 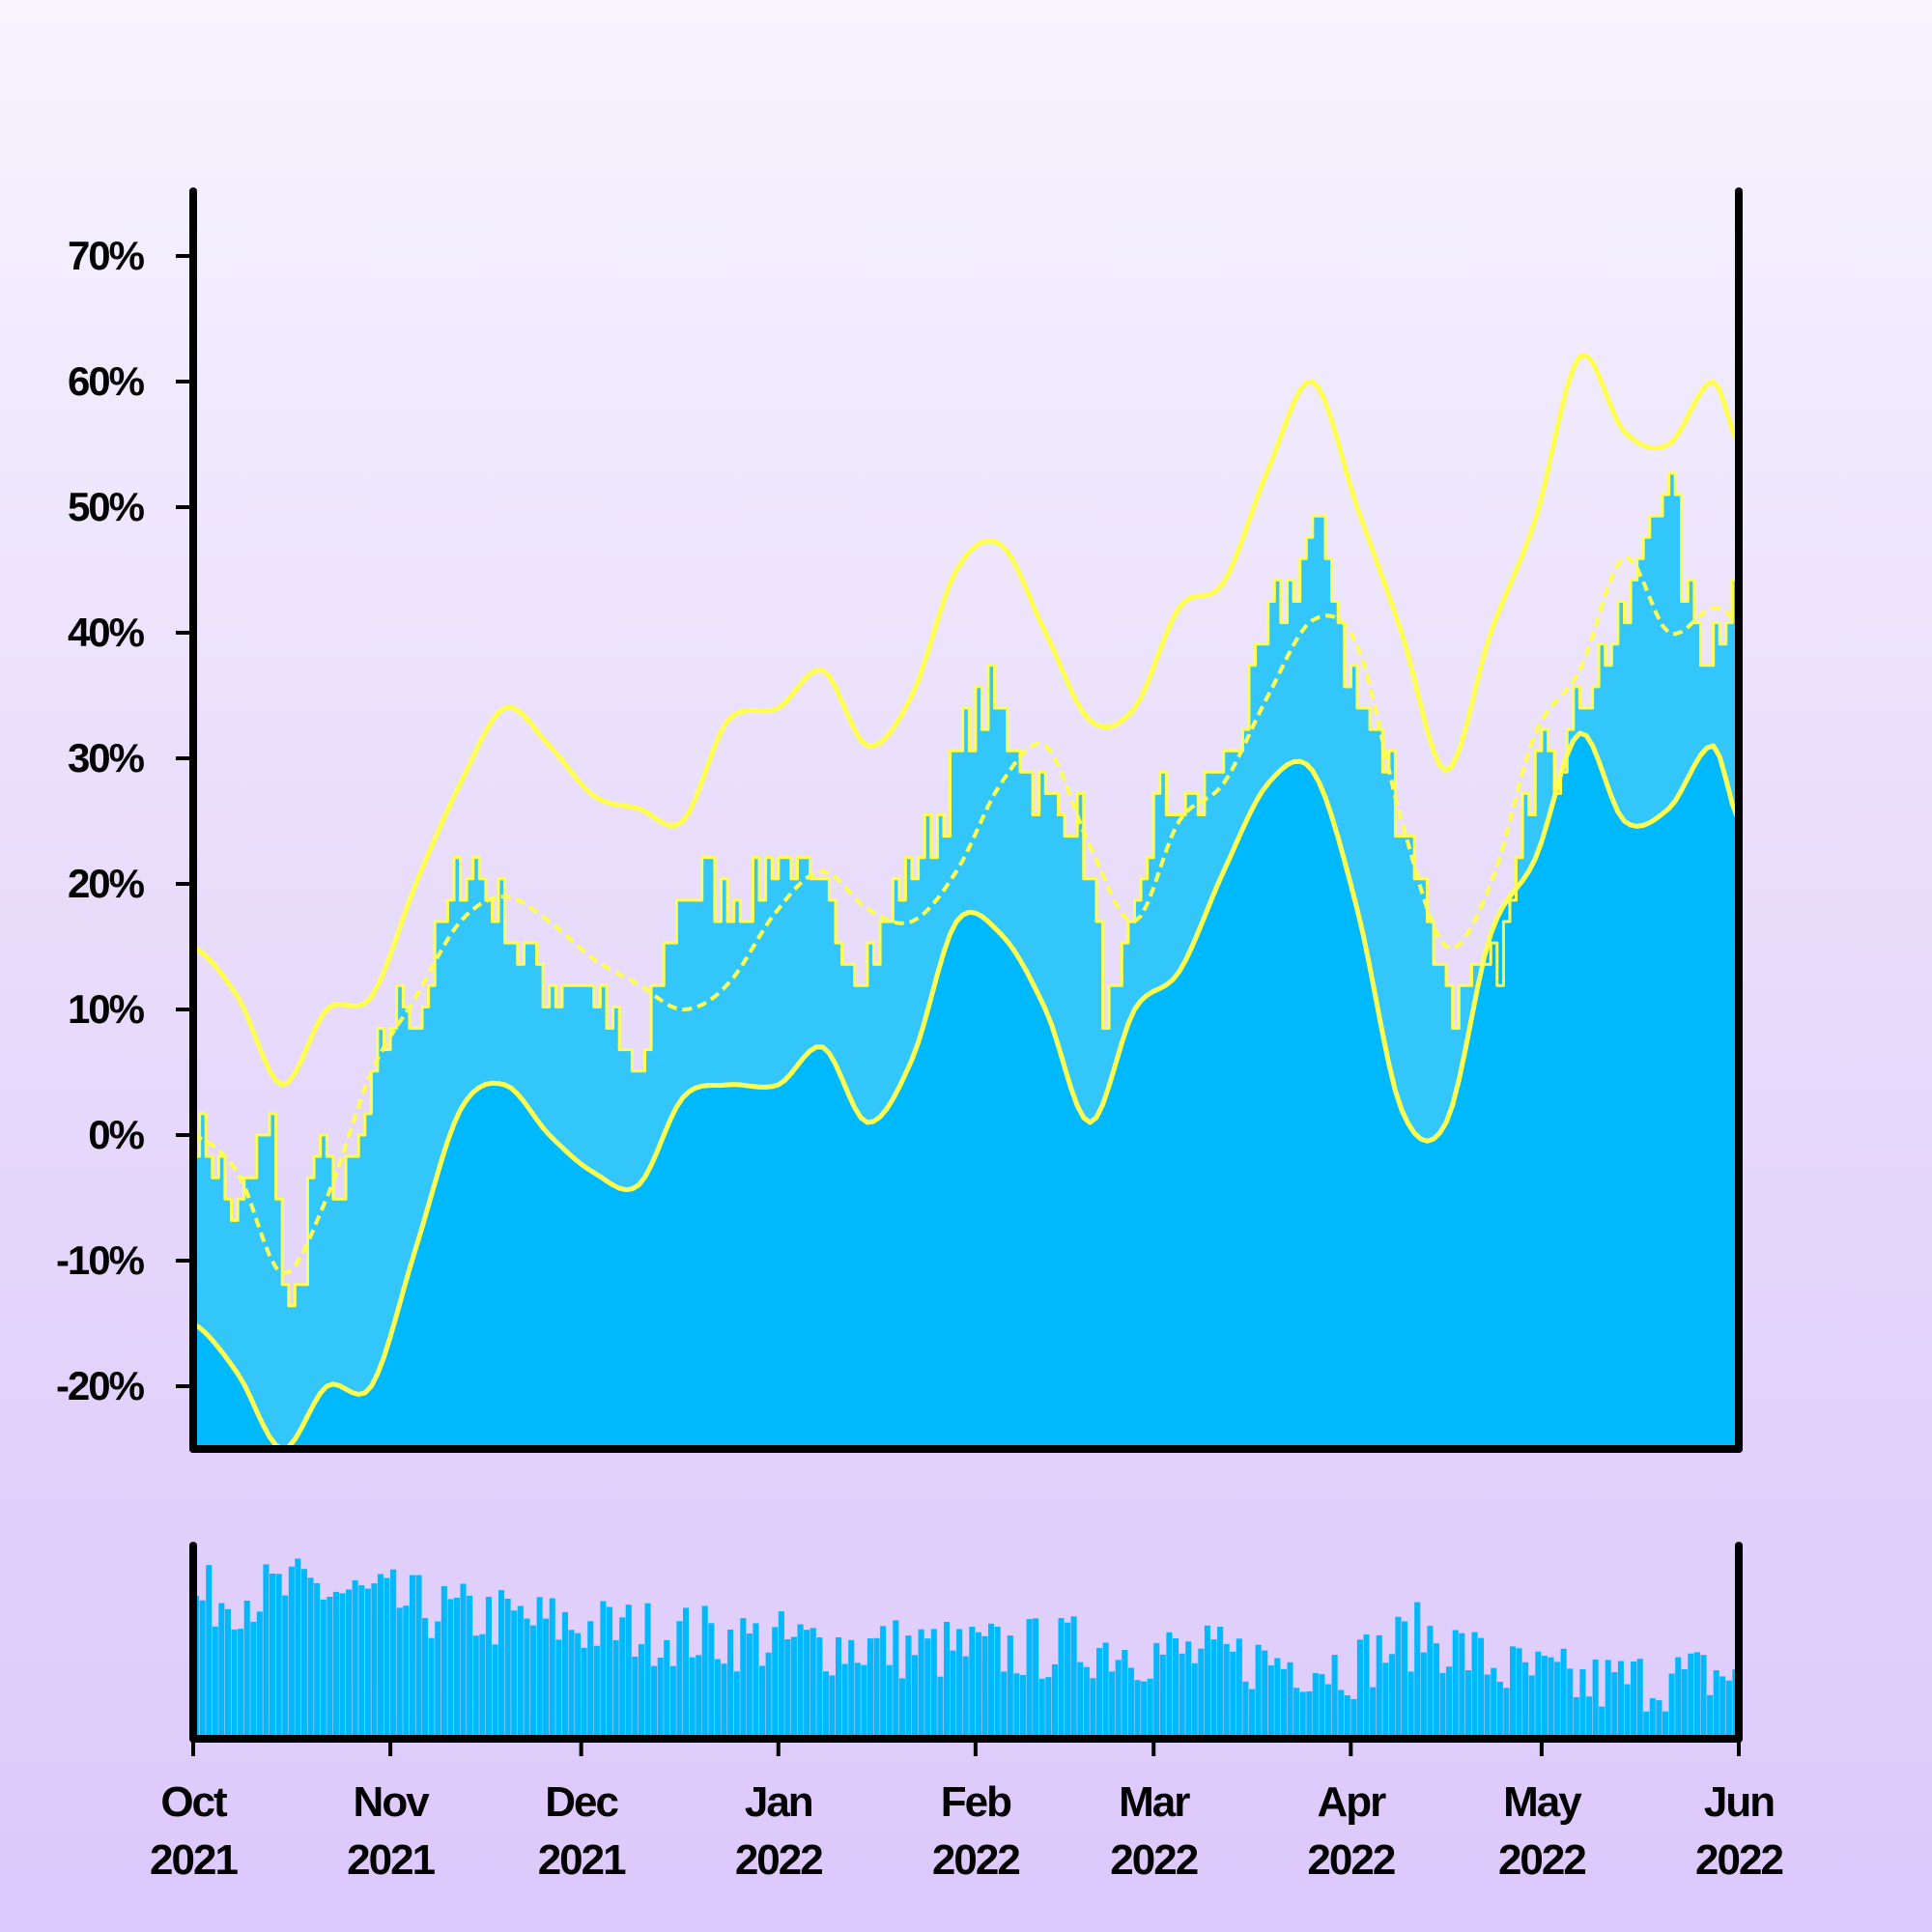 I want to click on x-tick-label-month: Feb, so click(x=976, y=1802).